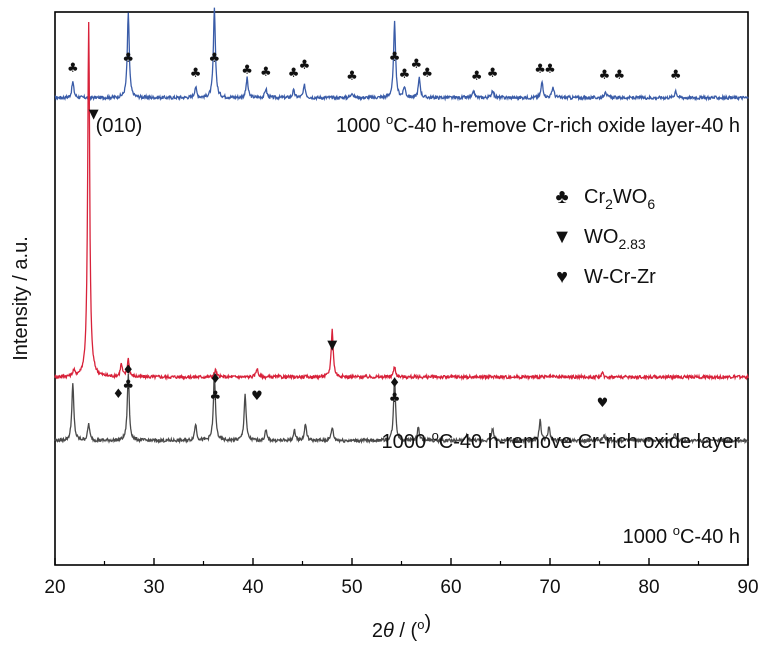 This screenshot has height=667, width=768. What do you see at coordinates (562, 277) in the screenshot?
I see `legend-symbol: ♥` at bounding box center [562, 277].